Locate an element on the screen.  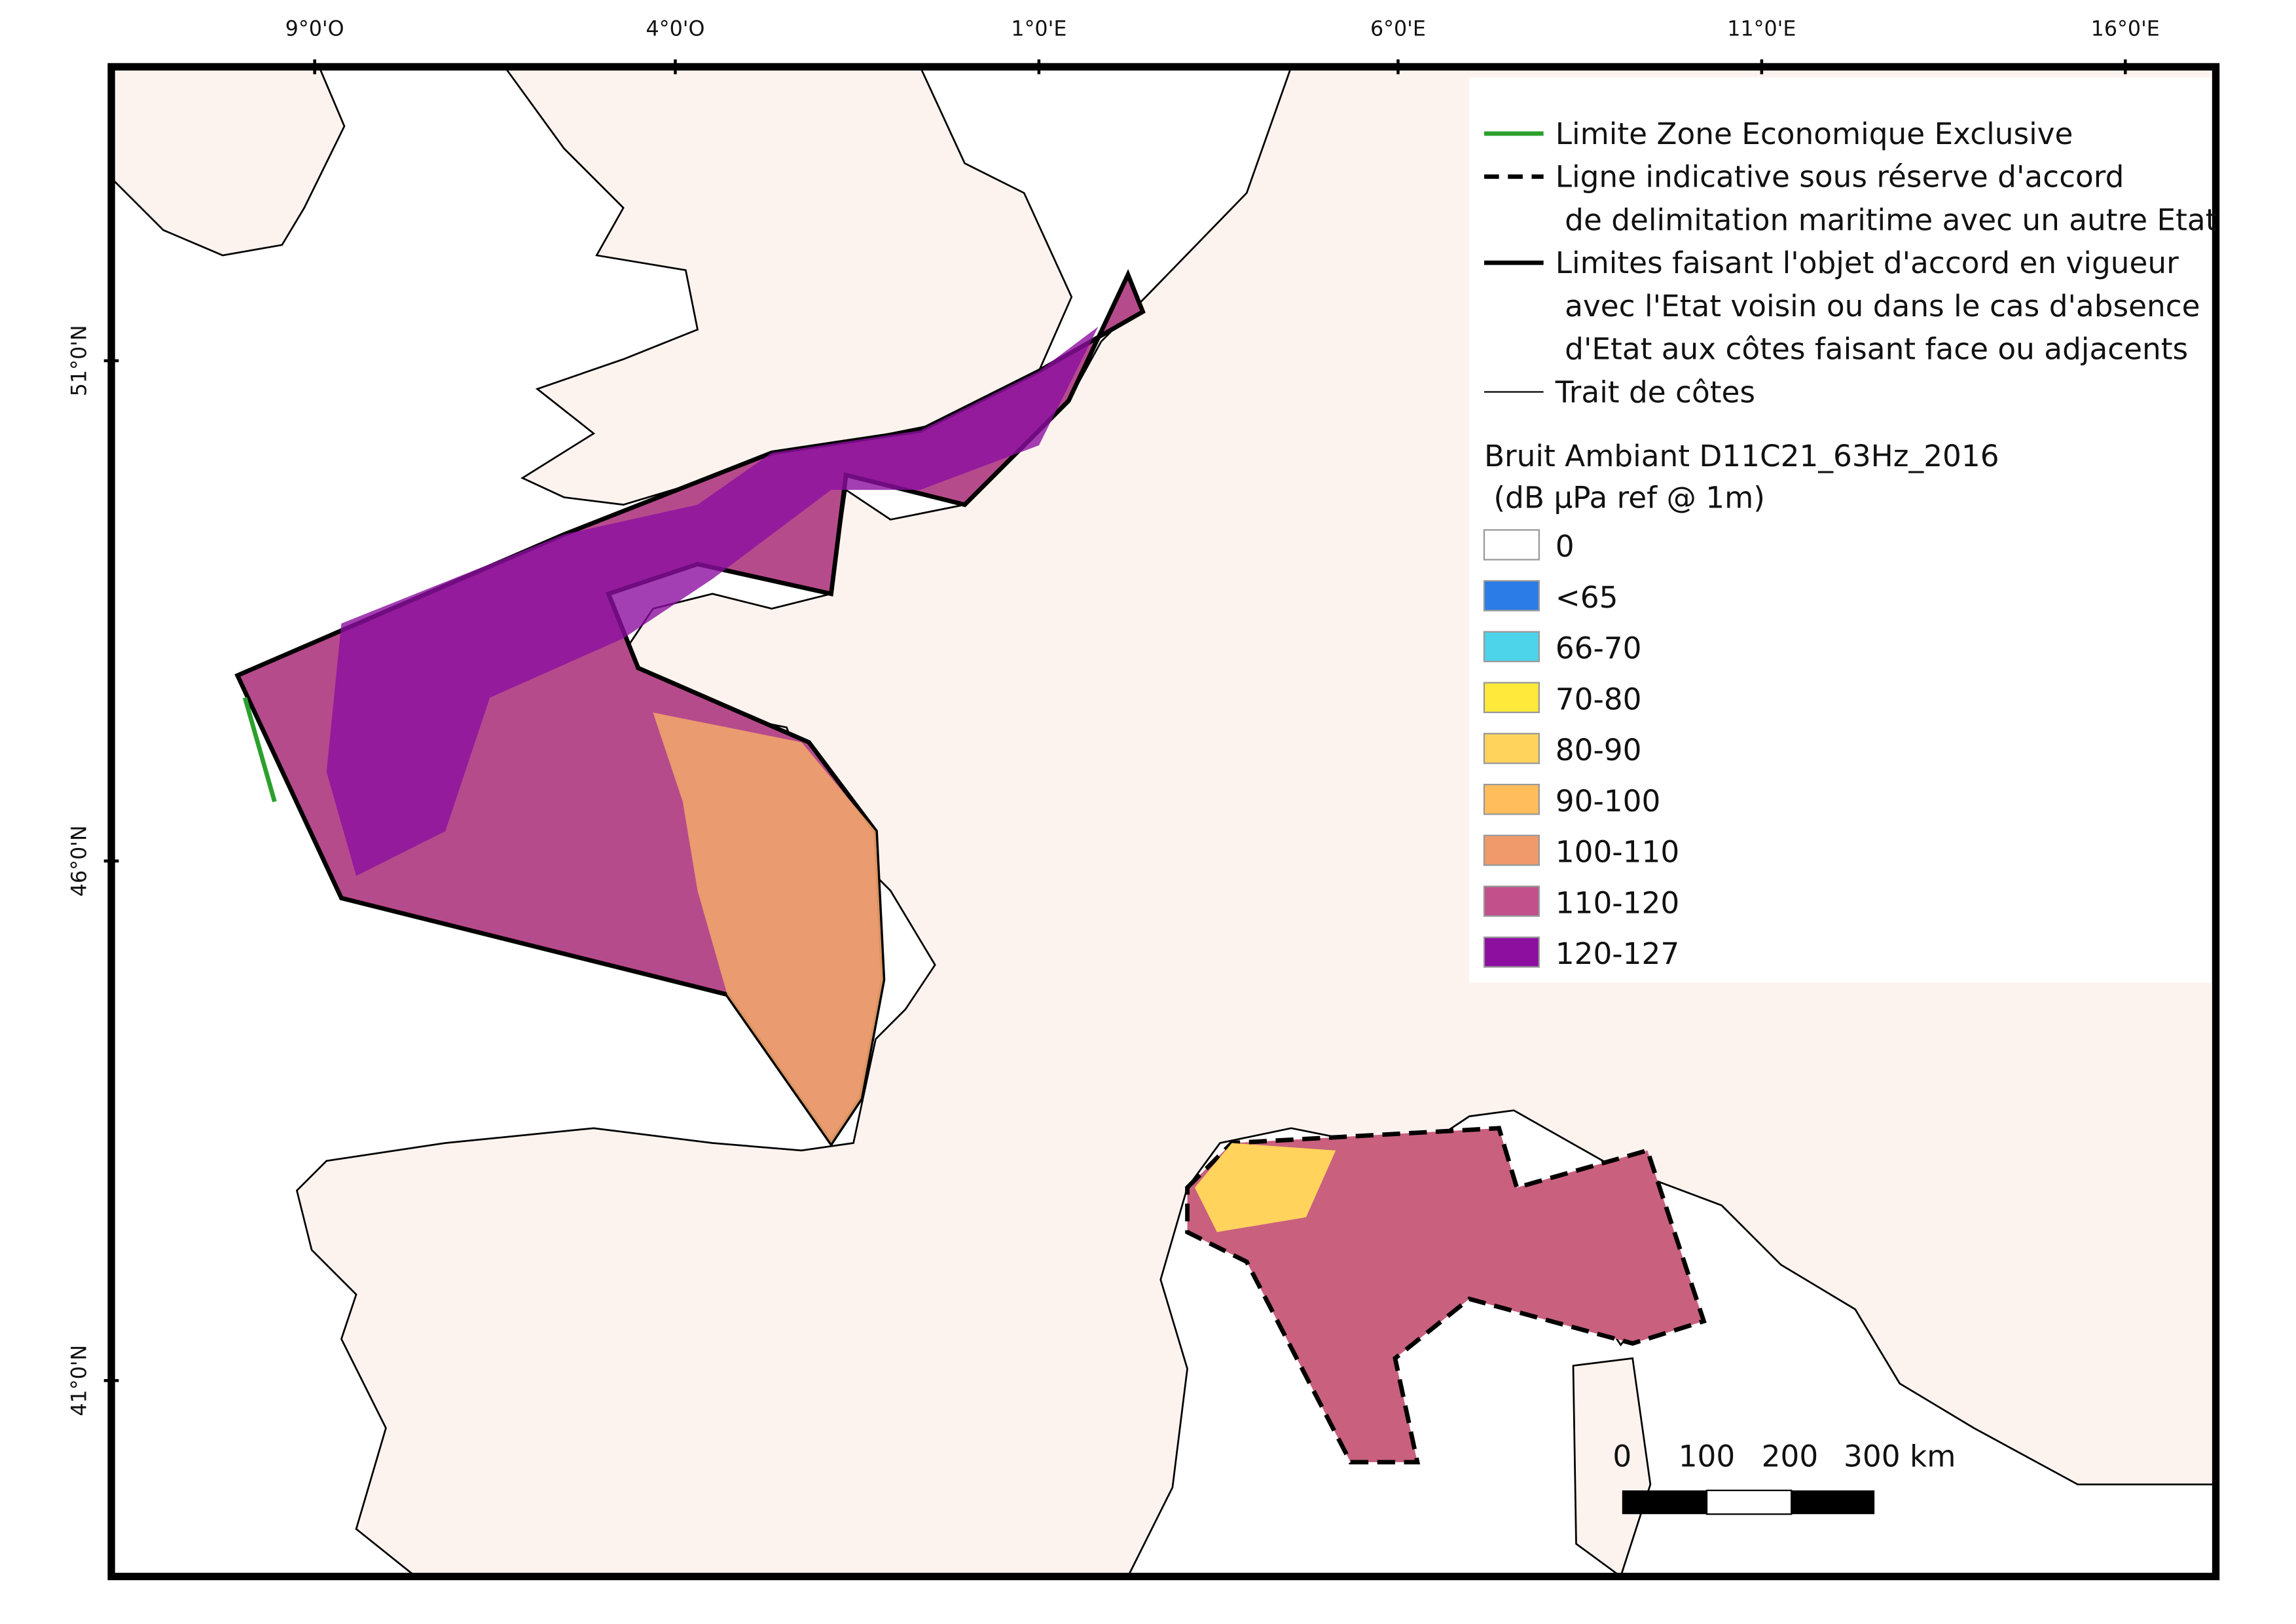
legend-label: 90-100 is located at coordinates (1608, 801).